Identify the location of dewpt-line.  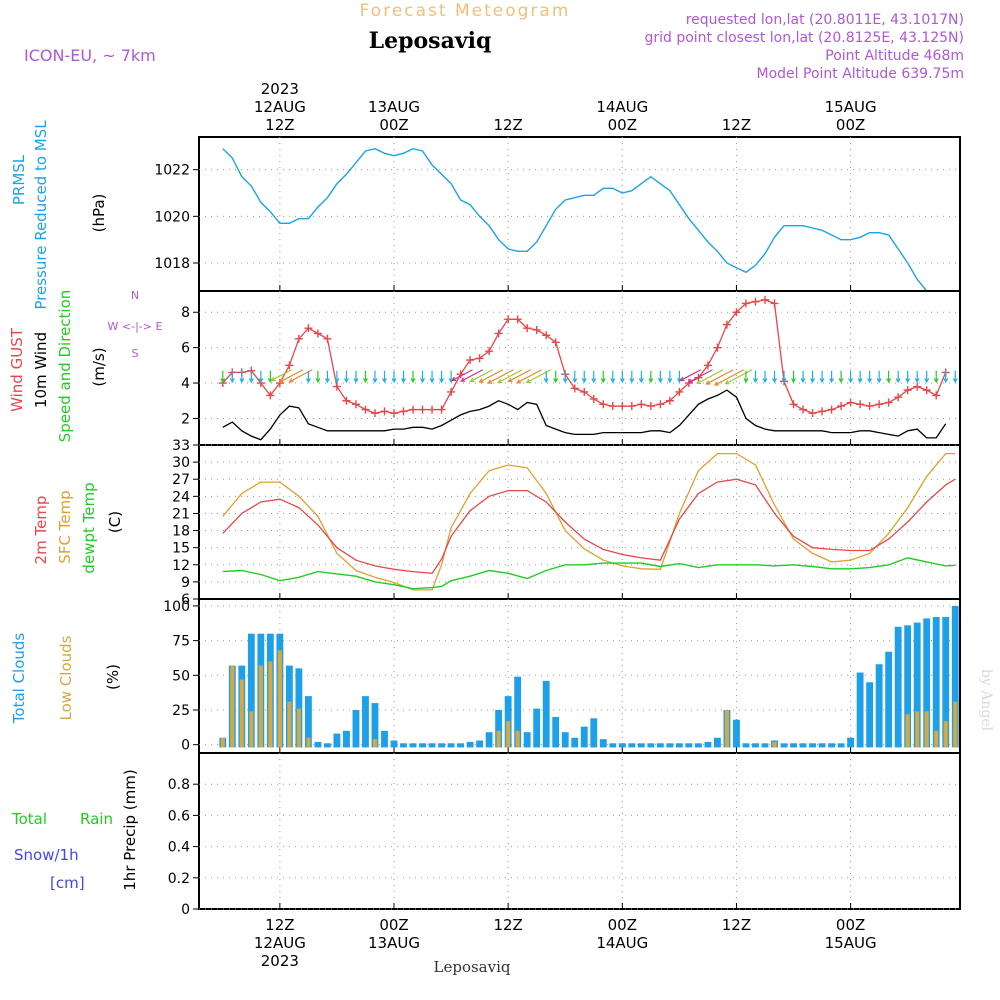
(589, 573).